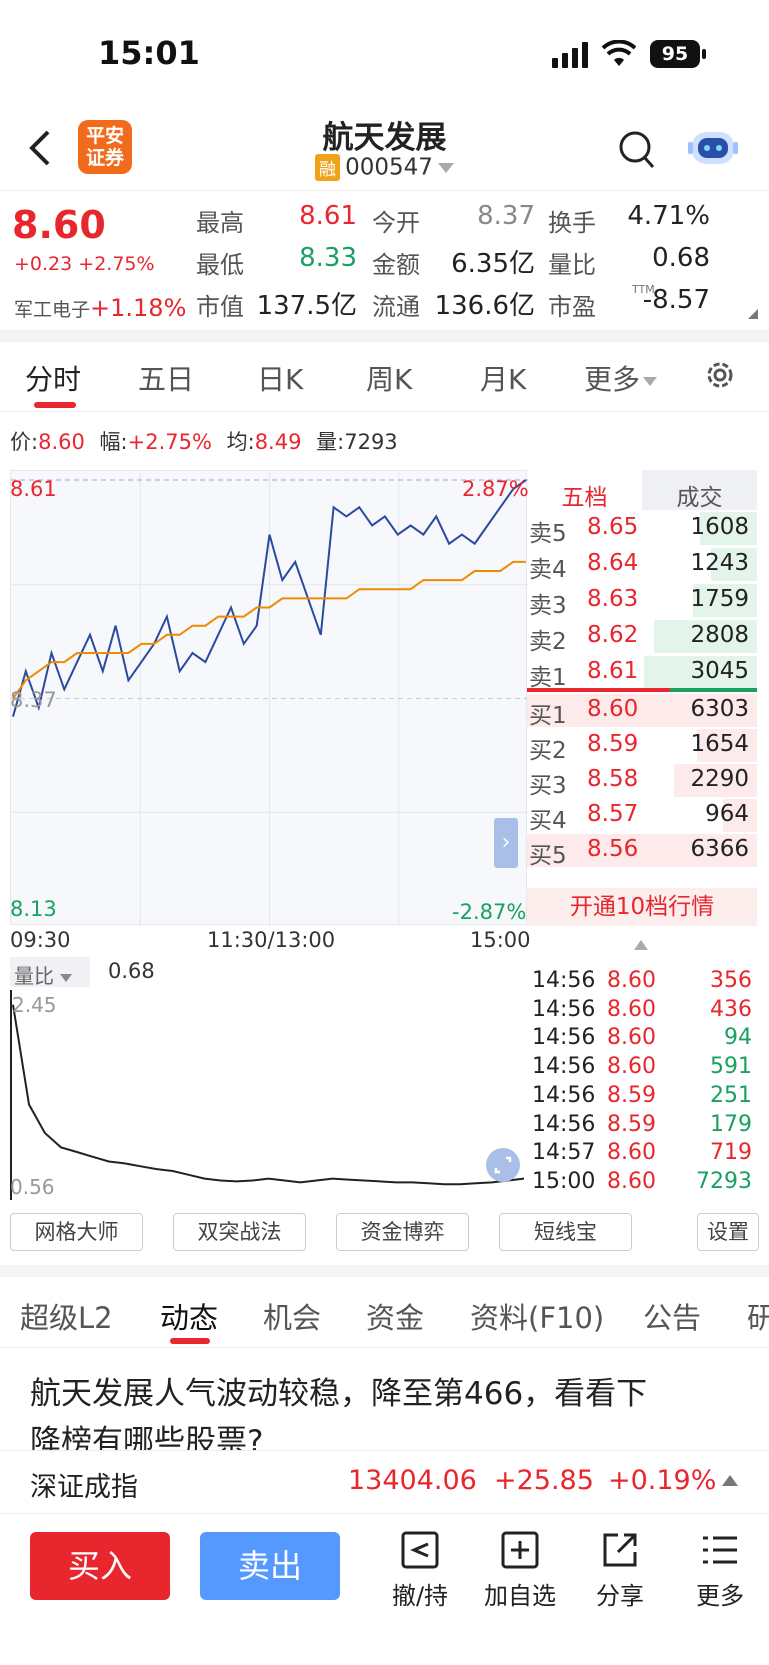  I want to click on battery-icon: 95, so click(675, 54).